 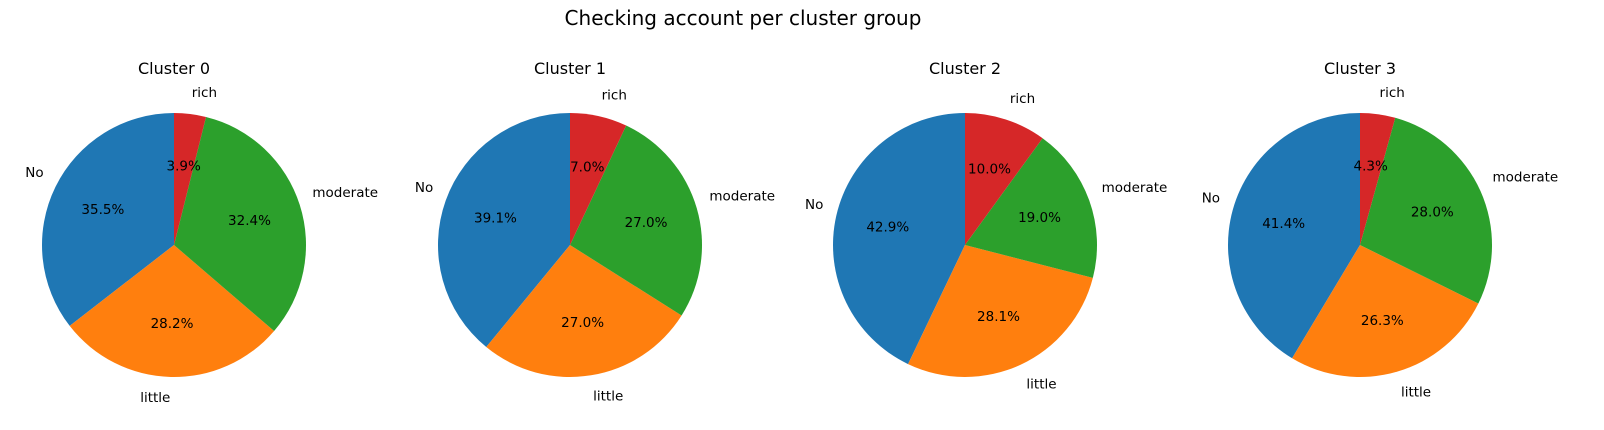 What do you see at coordinates (965, 68) in the screenshot?
I see `chart-title: Cluster 2` at bounding box center [965, 68].